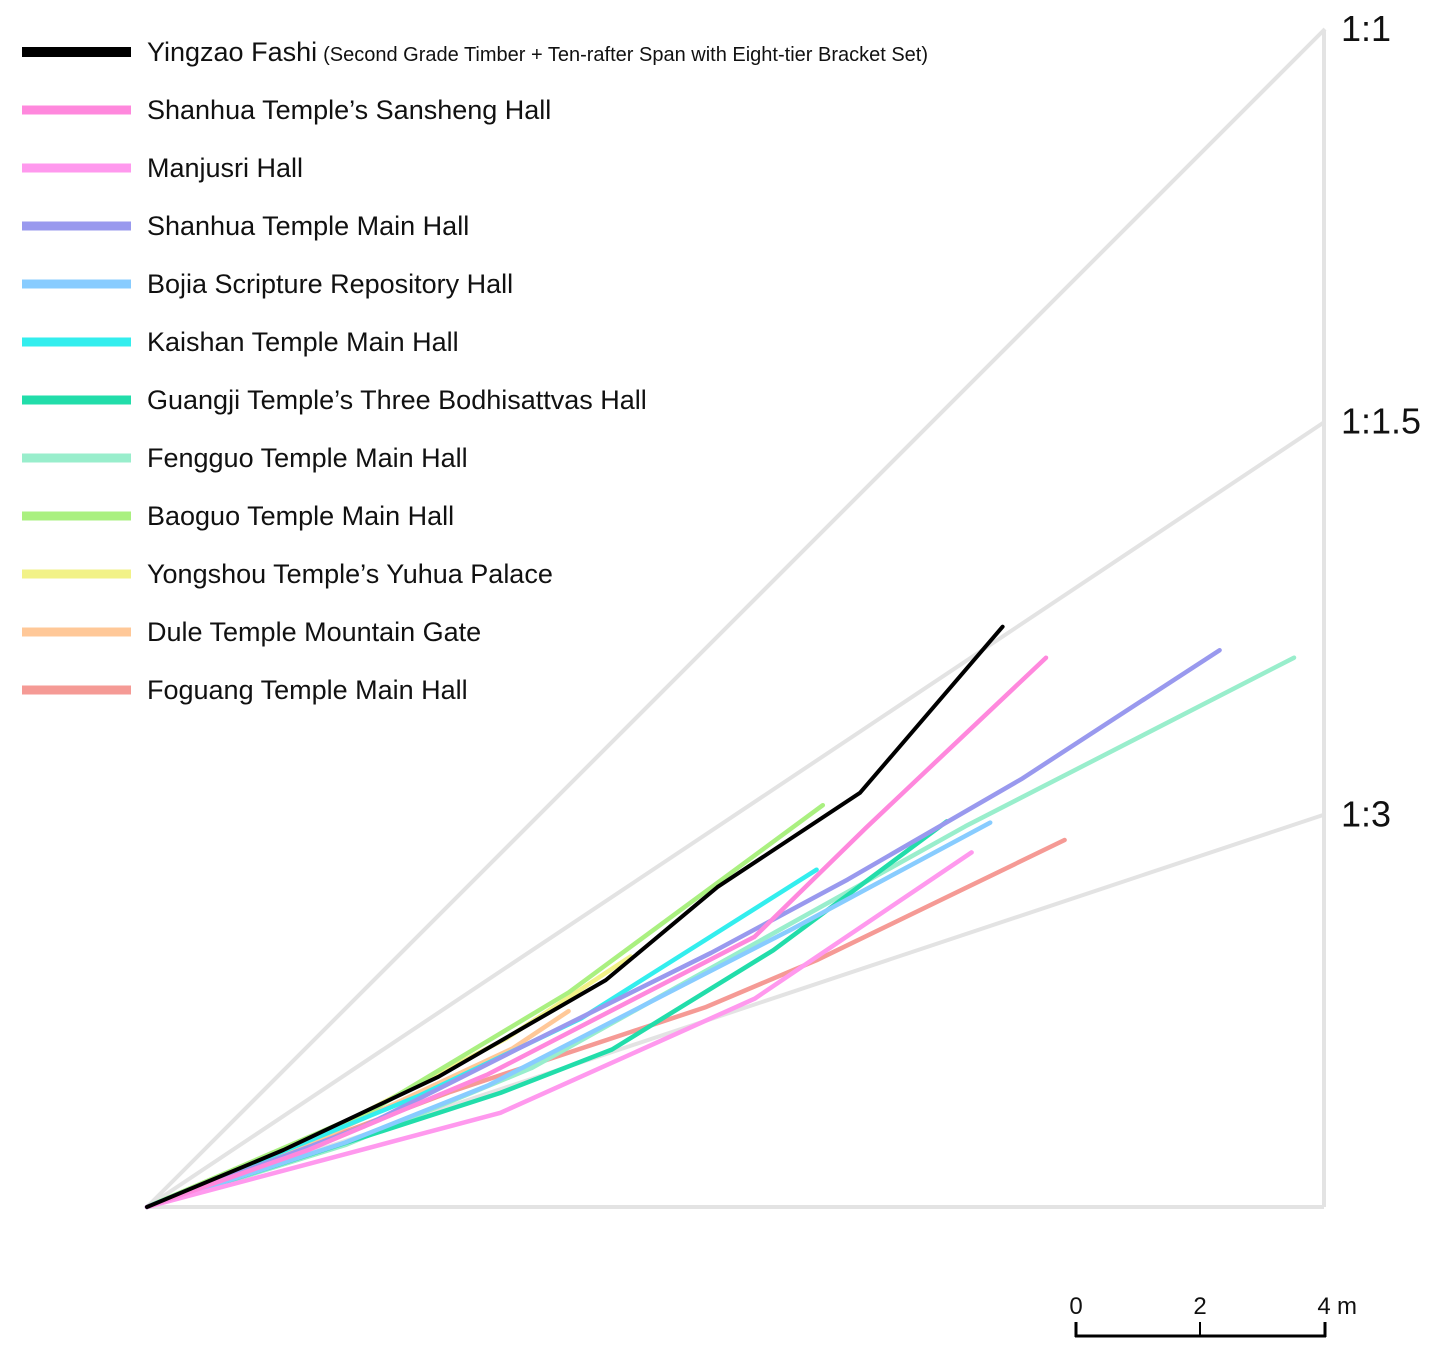  I want to click on legend-label-5: Kaishan Temple Main Hall, so click(303, 342).